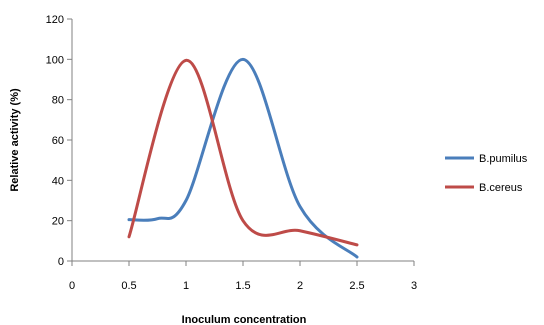 The image size is (544, 325). I want to click on y-tick-label: 40, so click(58, 181).